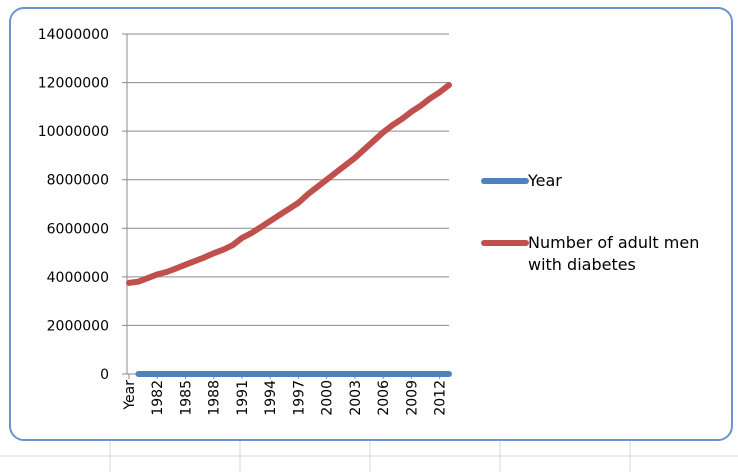 This screenshot has width=738, height=472. I want to click on y-tick-label: 12000000, so click(73, 84).